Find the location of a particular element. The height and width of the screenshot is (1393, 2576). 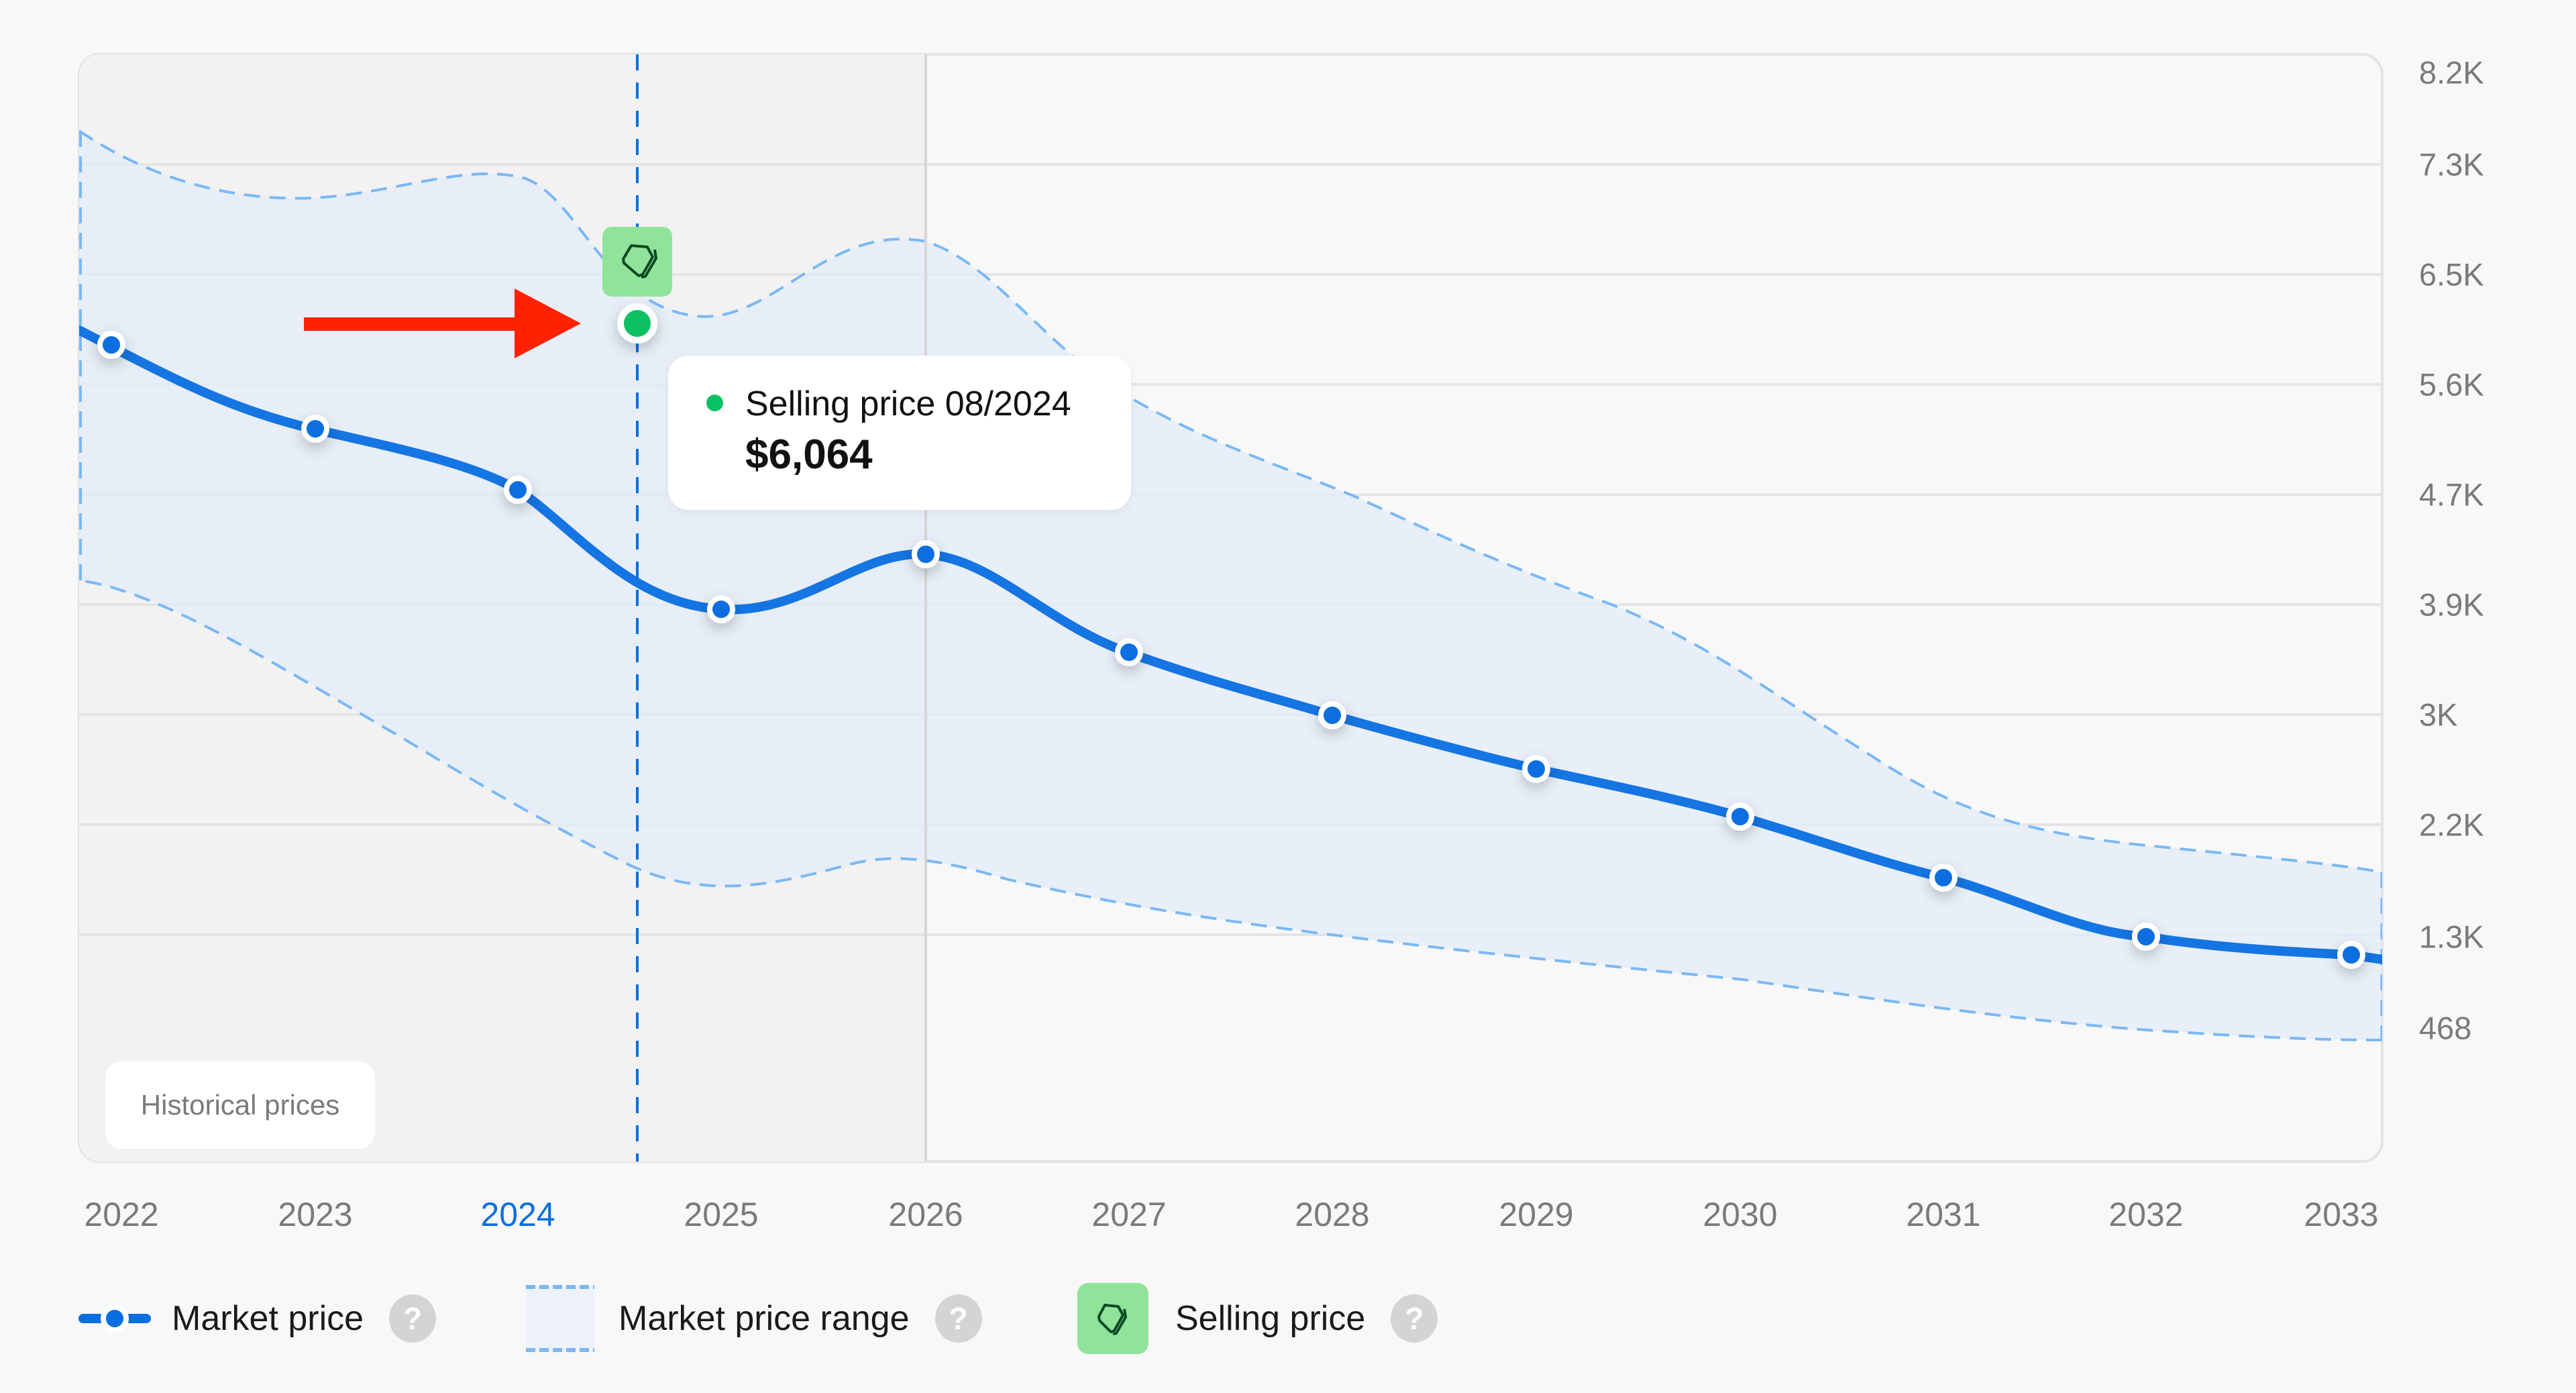

line-with-dot-icon is located at coordinates (114, 1318).